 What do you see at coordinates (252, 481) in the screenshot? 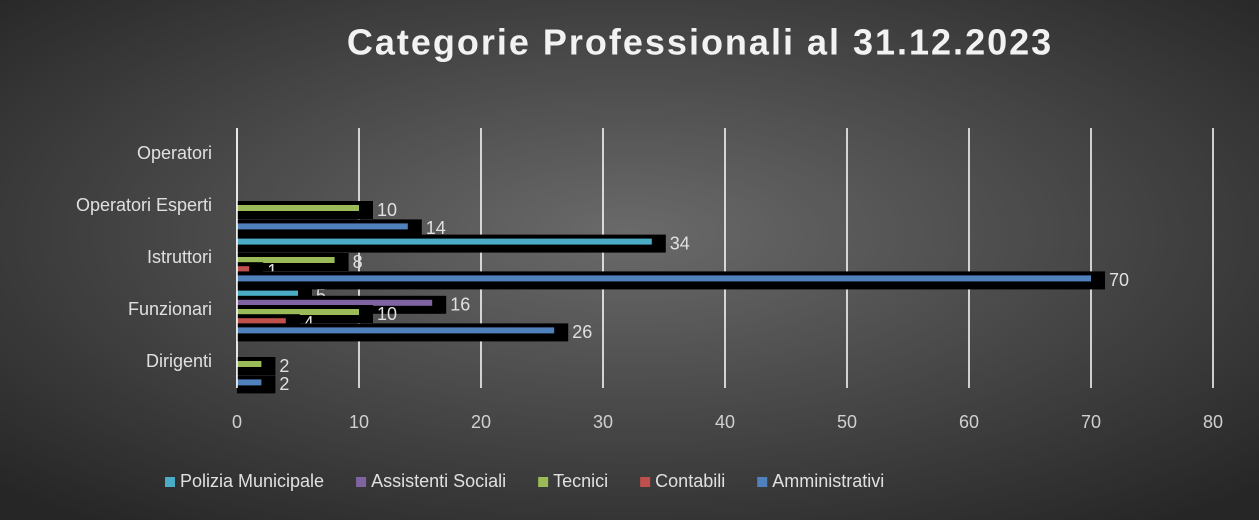
I see `legend-label: Polizia Municipale` at bounding box center [252, 481].